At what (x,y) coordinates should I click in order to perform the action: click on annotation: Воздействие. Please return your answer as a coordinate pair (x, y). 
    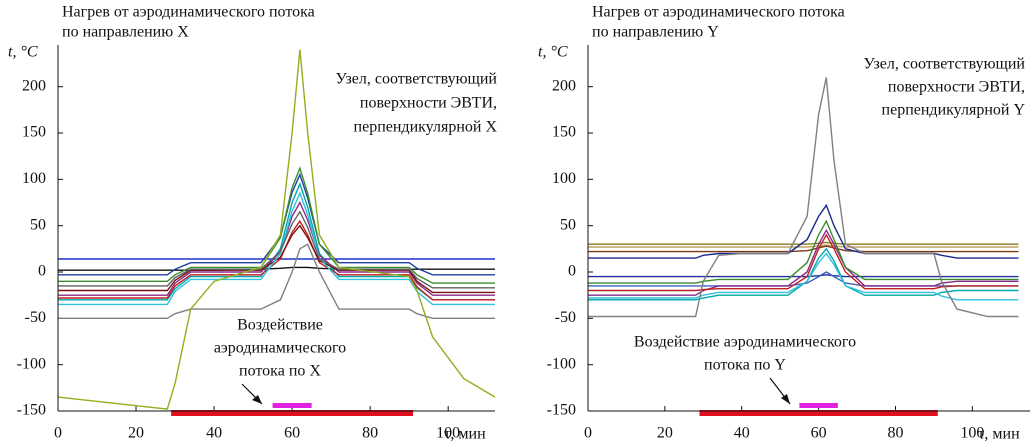
    Looking at the image, I should click on (280, 325).